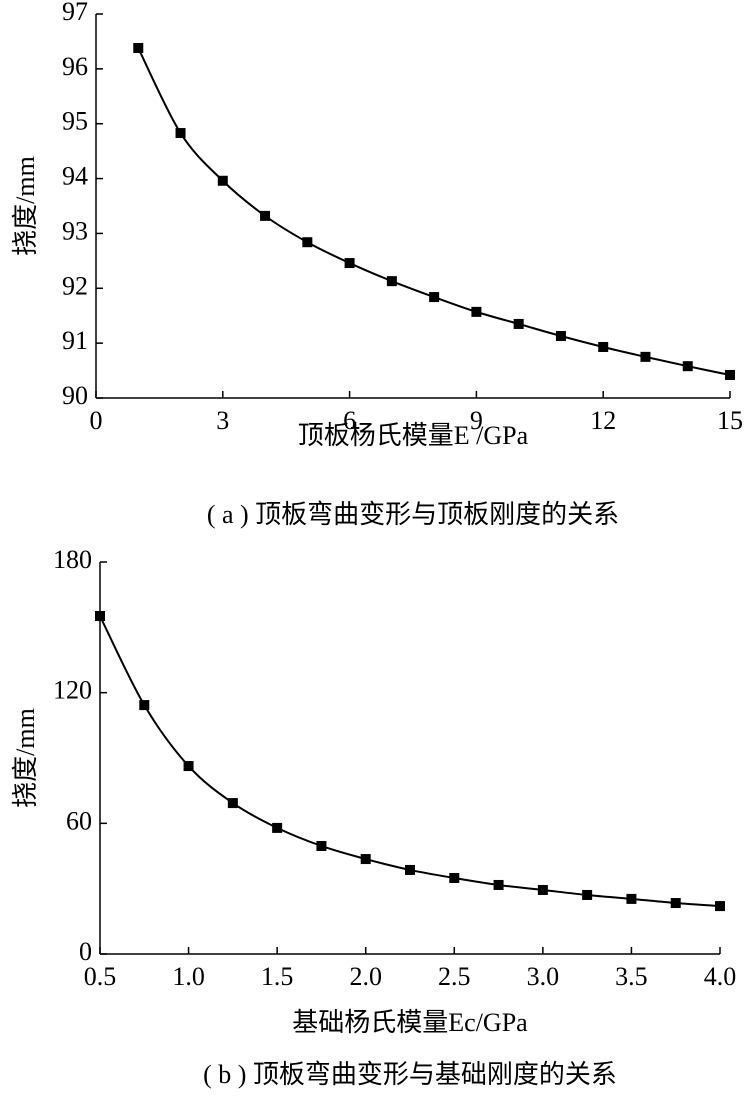  What do you see at coordinates (365, 976) in the screenshot?
I see `x-tick-label: 2.0` at bounding box center [365, 976].